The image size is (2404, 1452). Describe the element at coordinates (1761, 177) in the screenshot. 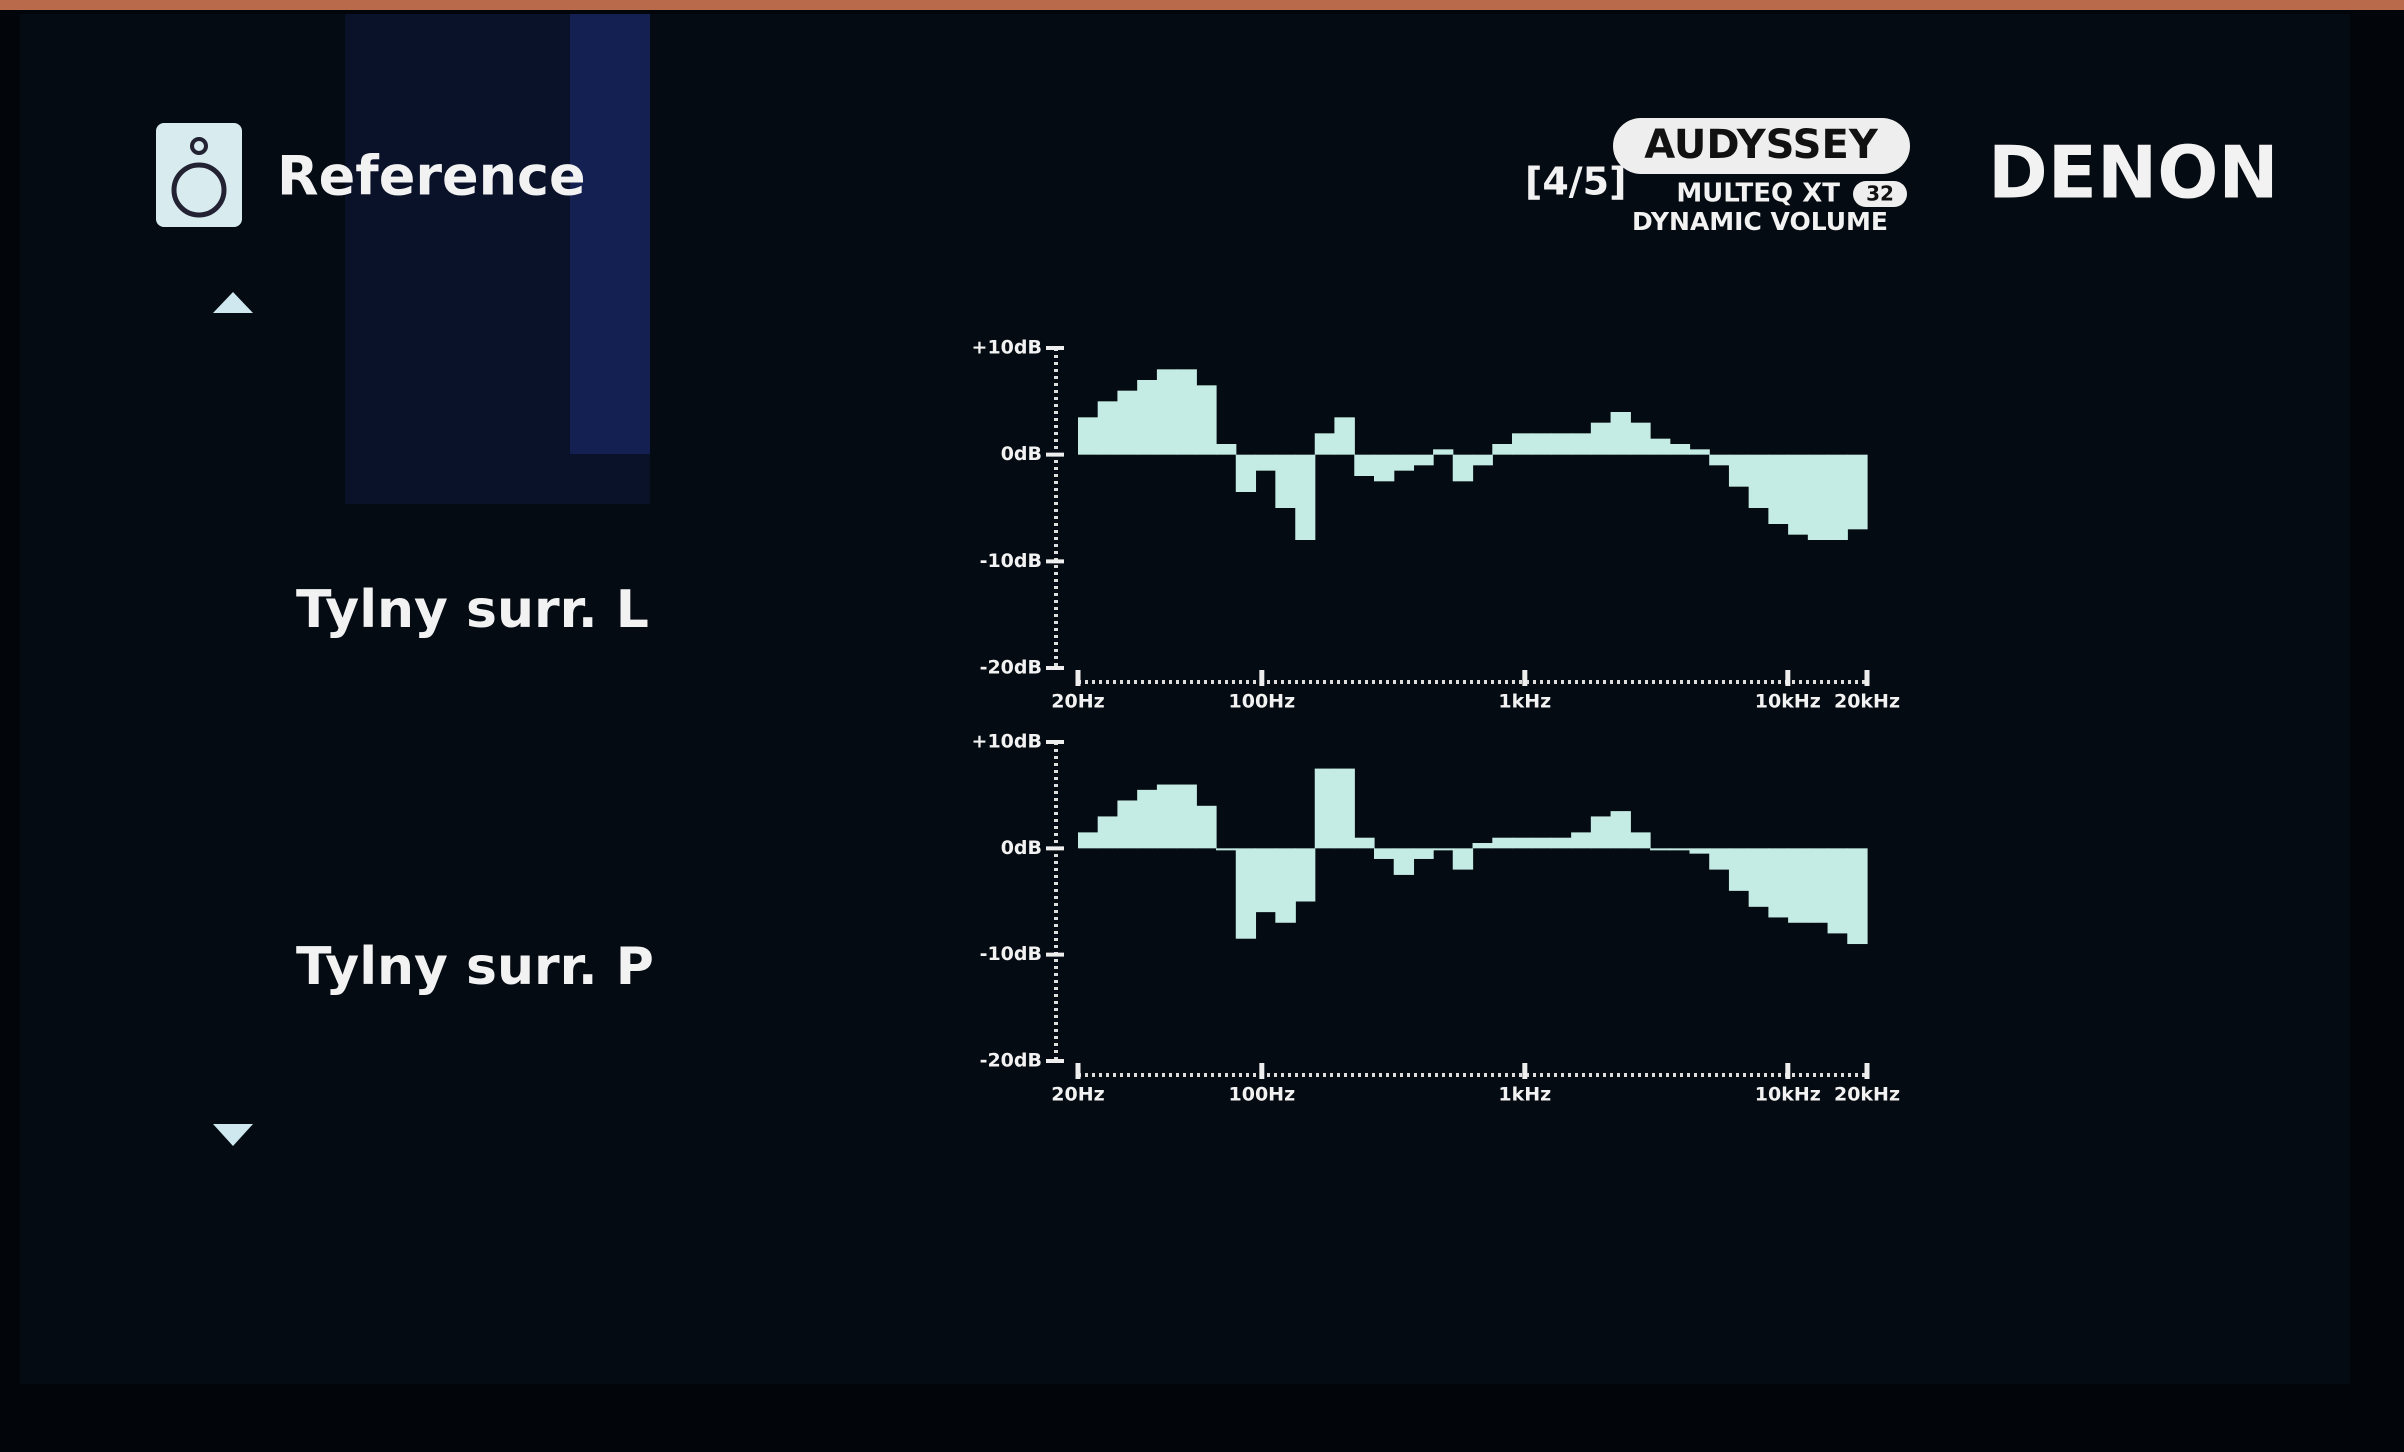

I see `audyssey-logo: AUDYSSEY MULTEQ XT 32 DYNAMIC VOLUME` at that location.